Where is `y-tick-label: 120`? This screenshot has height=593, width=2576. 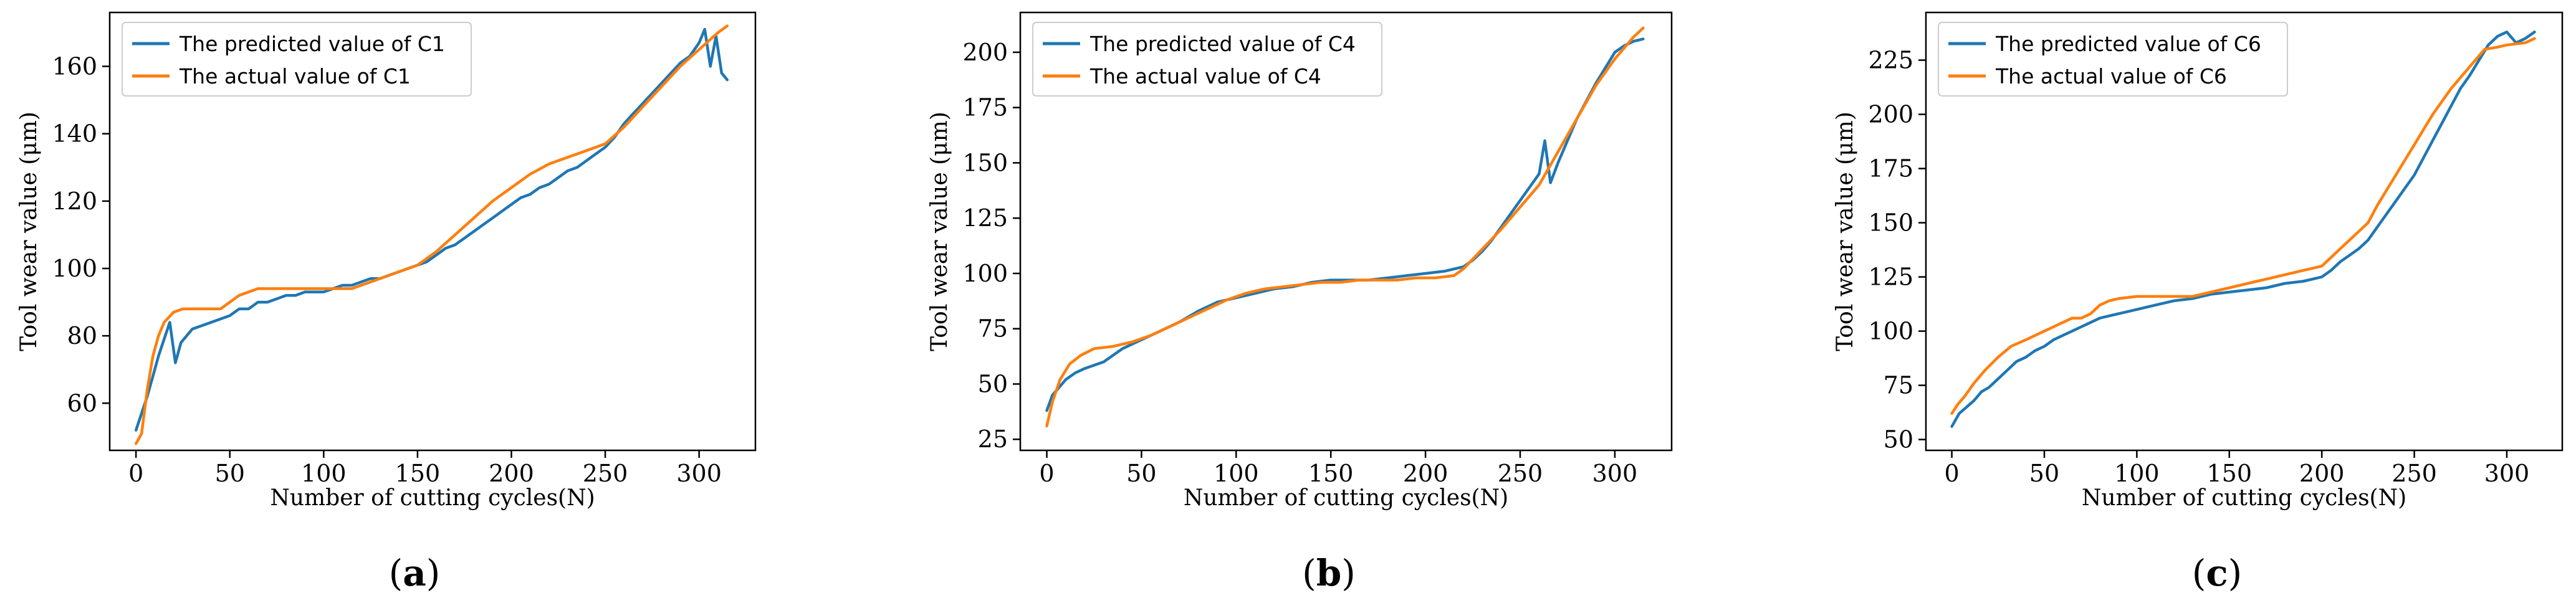
y-tick-label: 120 is located at coordinates (74, 201).